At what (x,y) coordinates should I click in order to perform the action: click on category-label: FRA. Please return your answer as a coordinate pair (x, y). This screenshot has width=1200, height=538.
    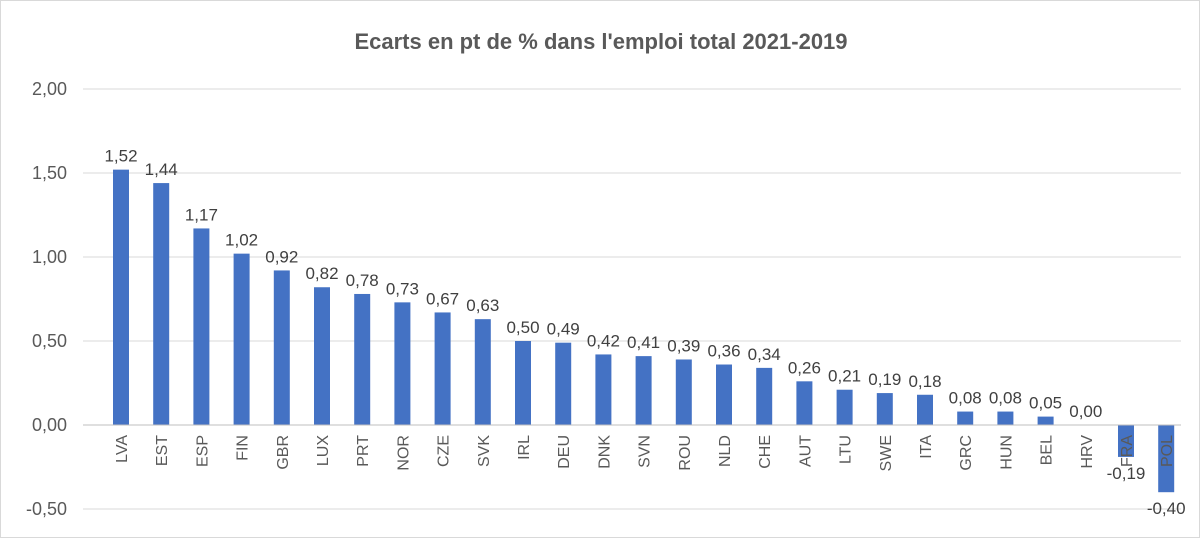
    Looking at the image, I should click on (1127, 451).